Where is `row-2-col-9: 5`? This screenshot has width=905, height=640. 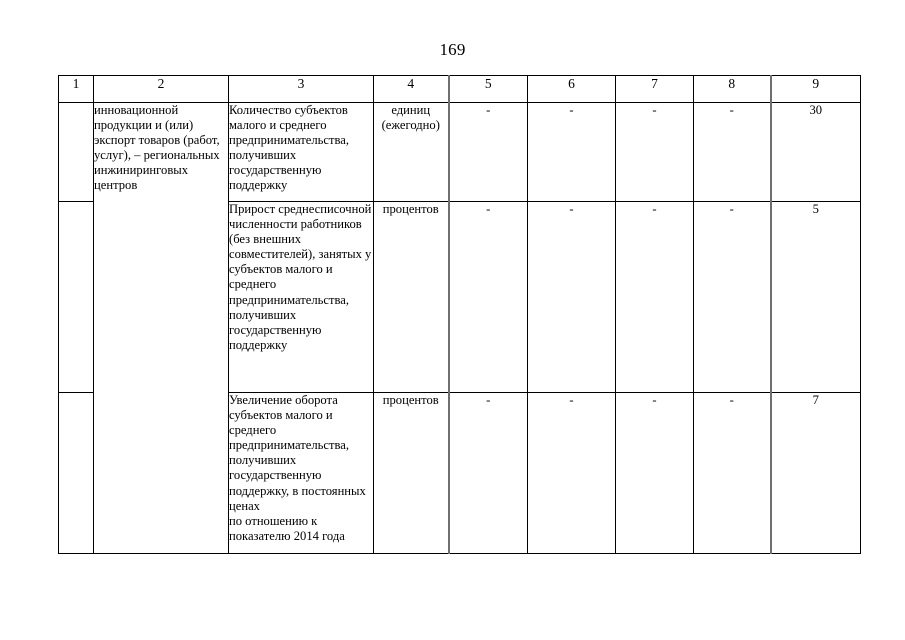 row-2-col-9: 5 is located at coordinates (815, 297).